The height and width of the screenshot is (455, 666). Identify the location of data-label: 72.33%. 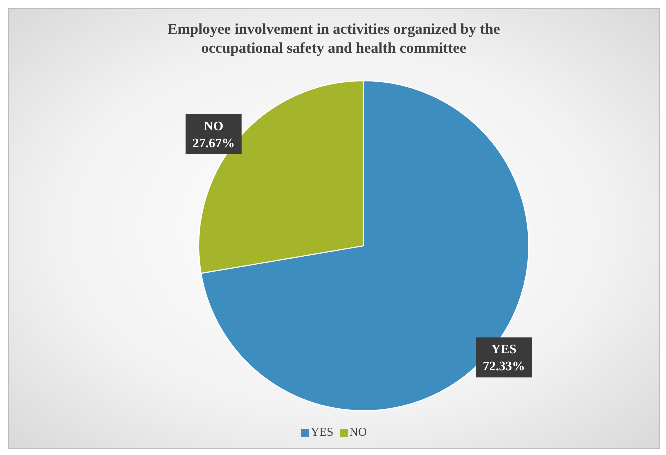
(504, 366).